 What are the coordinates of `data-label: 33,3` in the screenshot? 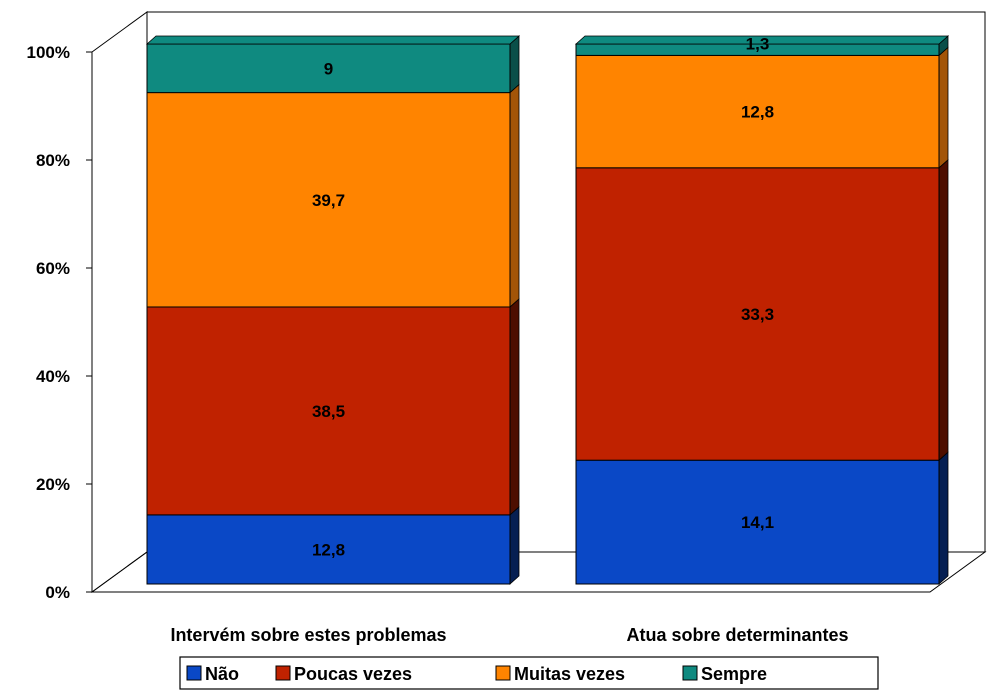 It's located at (757, 314).